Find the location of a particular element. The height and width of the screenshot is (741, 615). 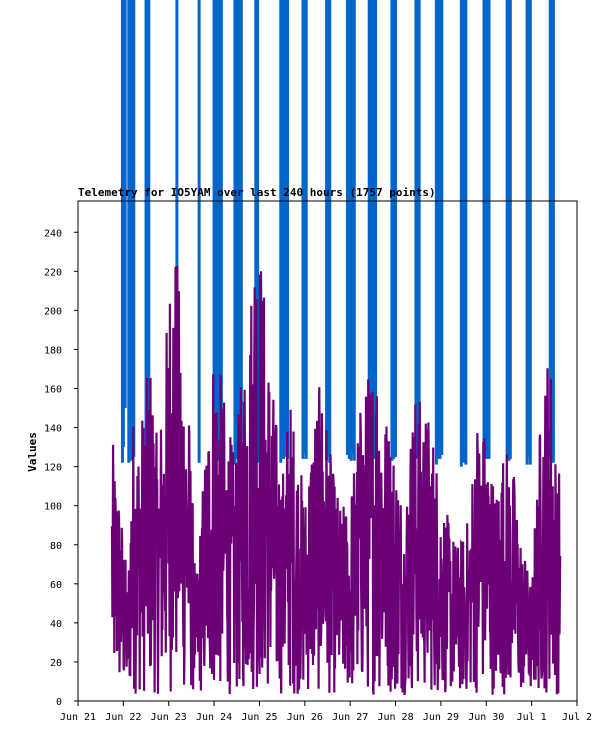

x-tick-label: Jun 28 is located at coordinates (395, 717).